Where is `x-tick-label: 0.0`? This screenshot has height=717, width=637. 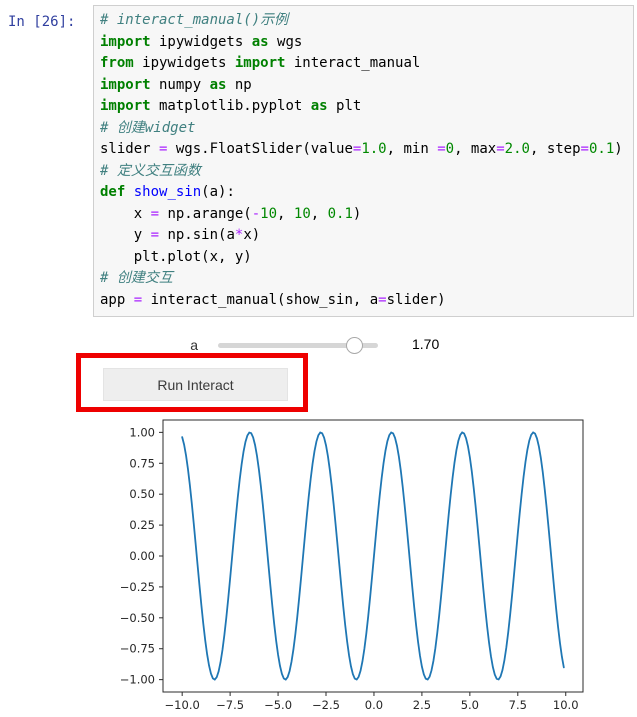
x-tick-label: 0.0 is located at coordinates (374, 705).